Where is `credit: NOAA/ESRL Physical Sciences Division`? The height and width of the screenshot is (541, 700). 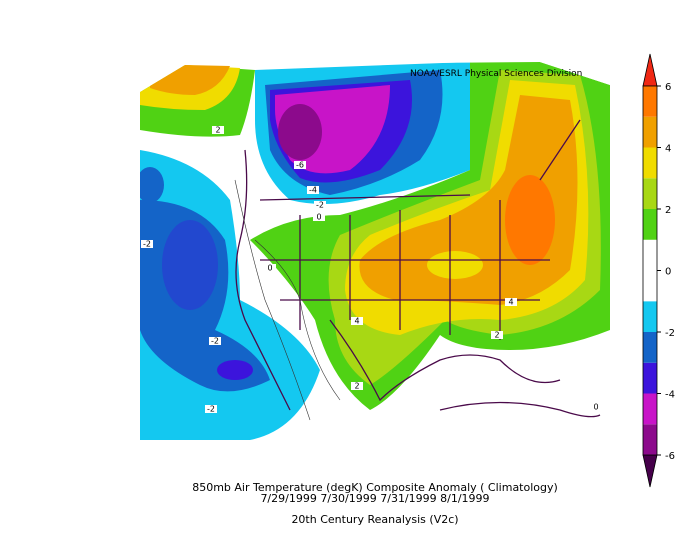
credit: NOAA/ESRL Physical Sciences Division is located at coordinates (496, 74).